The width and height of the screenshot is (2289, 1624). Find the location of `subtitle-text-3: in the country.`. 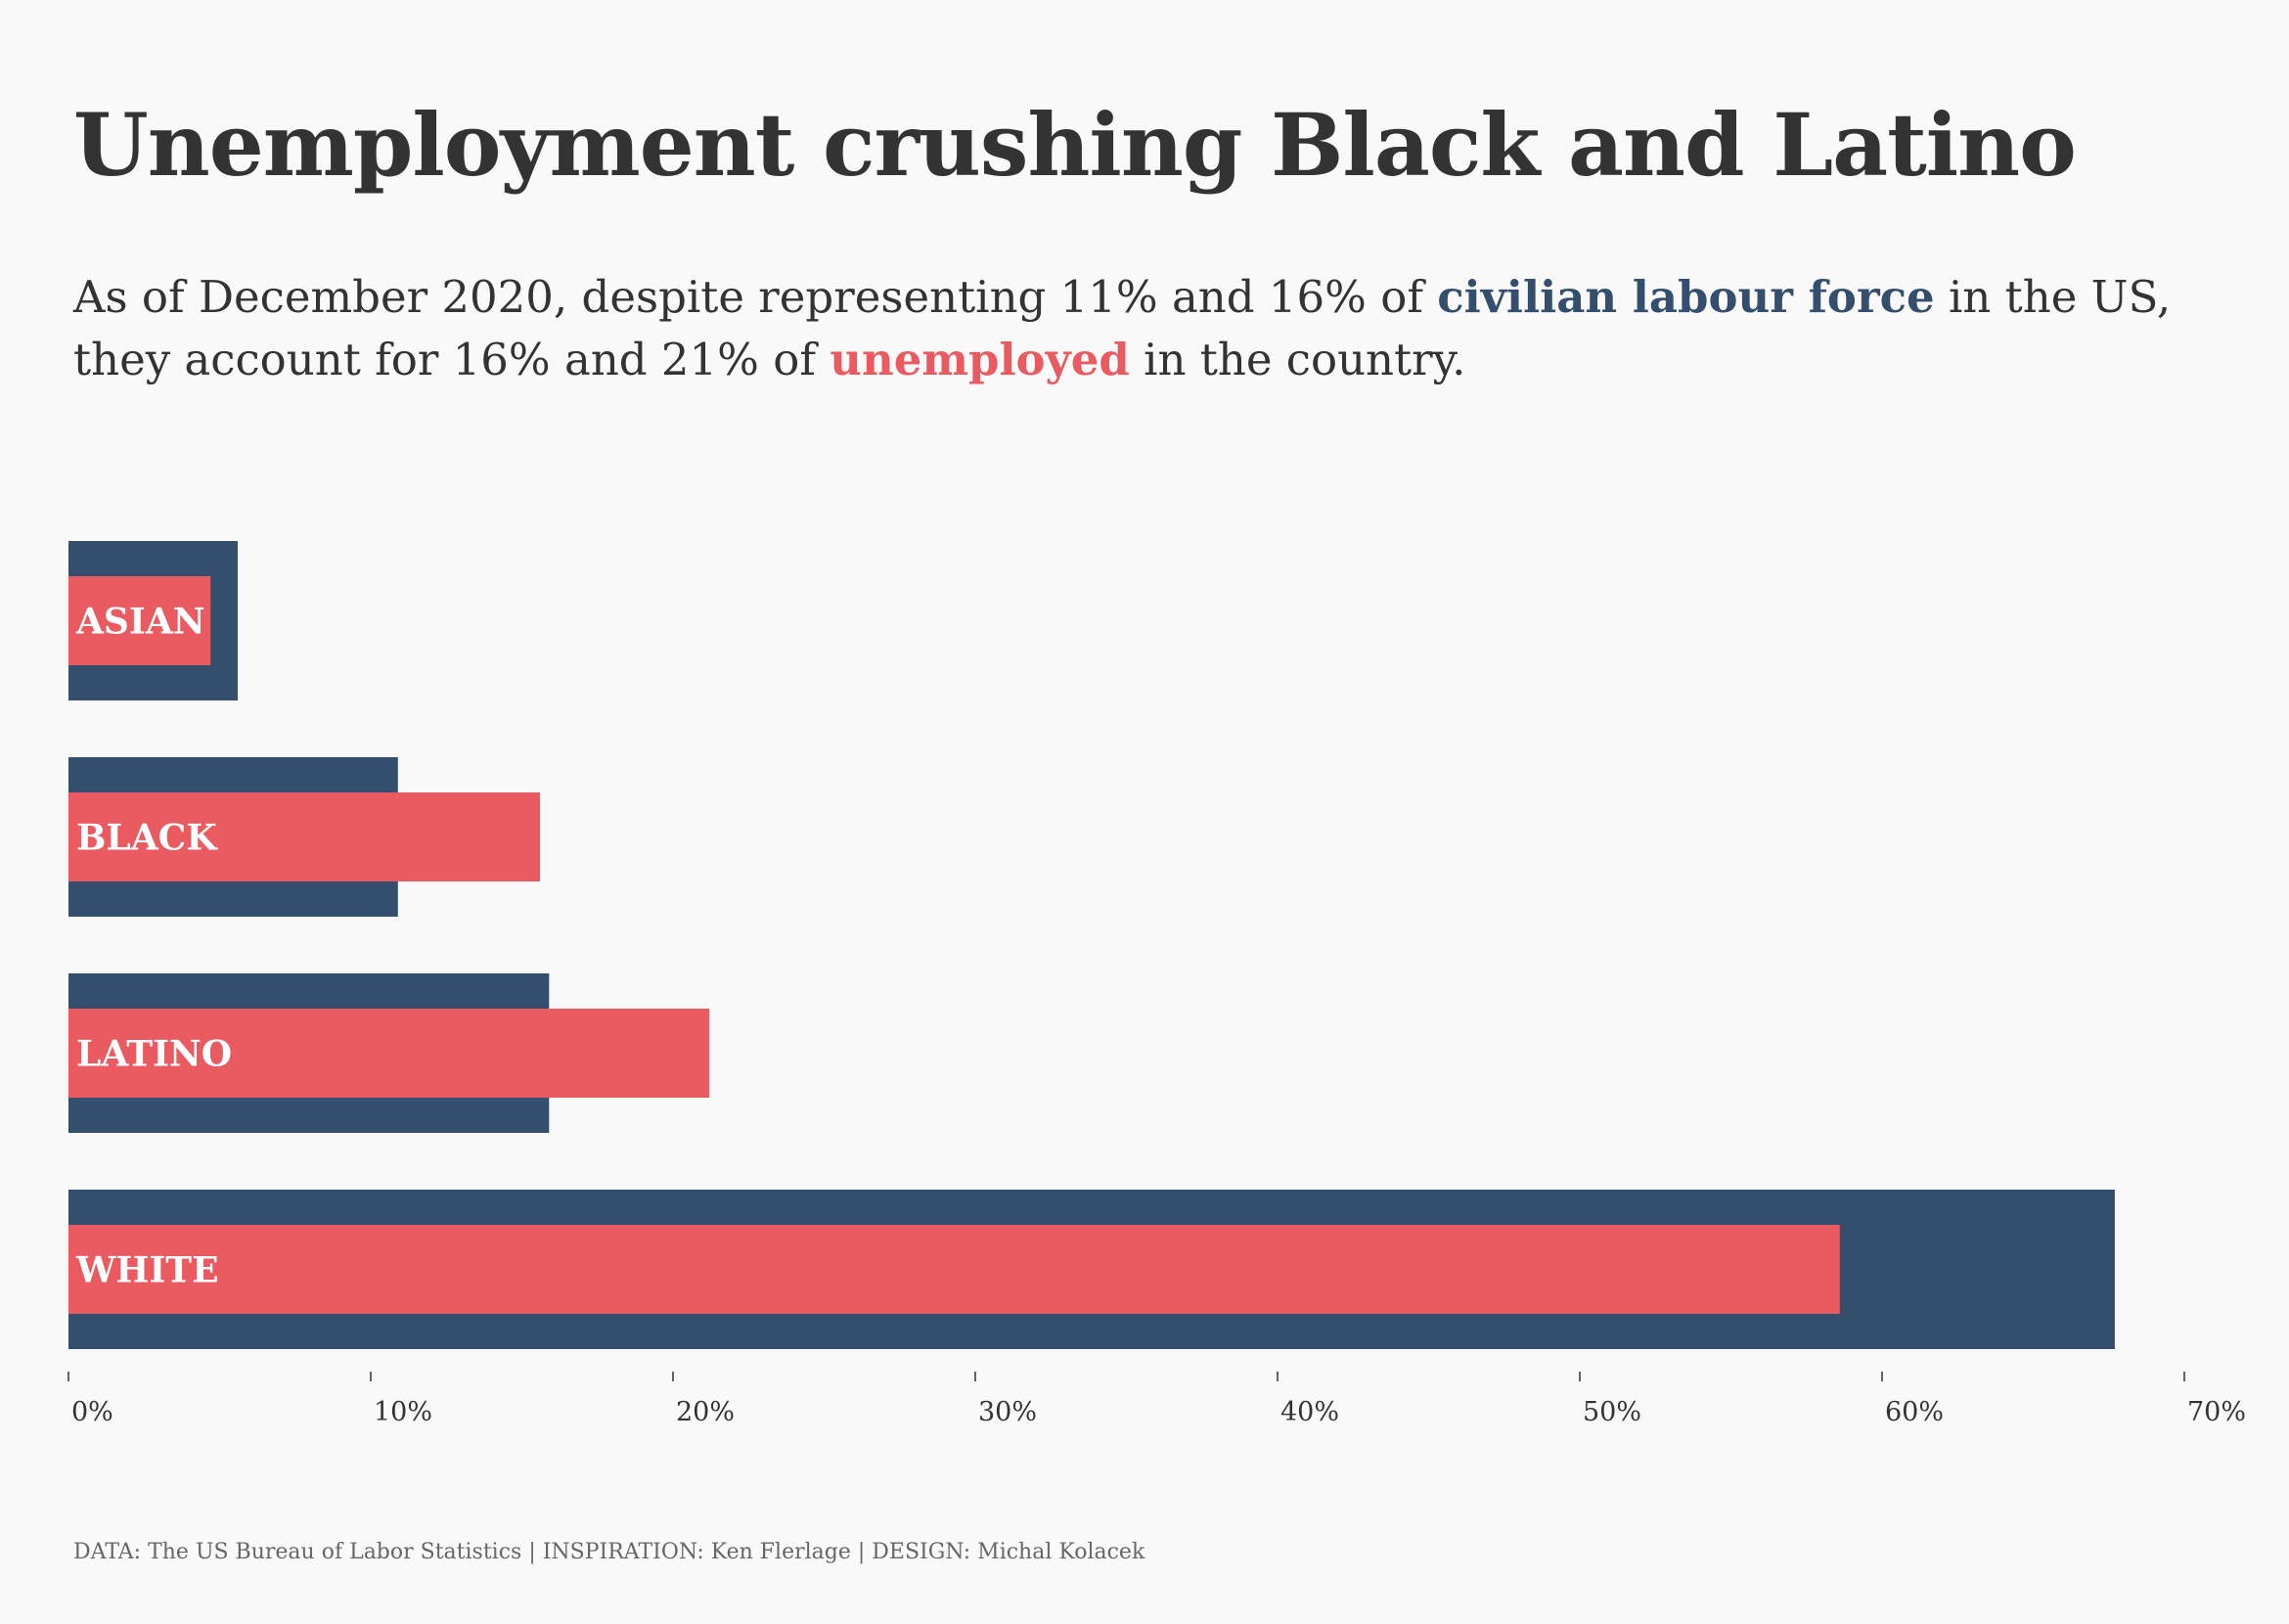

subtitle-text-3: in the country. is located at coordinates (1297, 359).